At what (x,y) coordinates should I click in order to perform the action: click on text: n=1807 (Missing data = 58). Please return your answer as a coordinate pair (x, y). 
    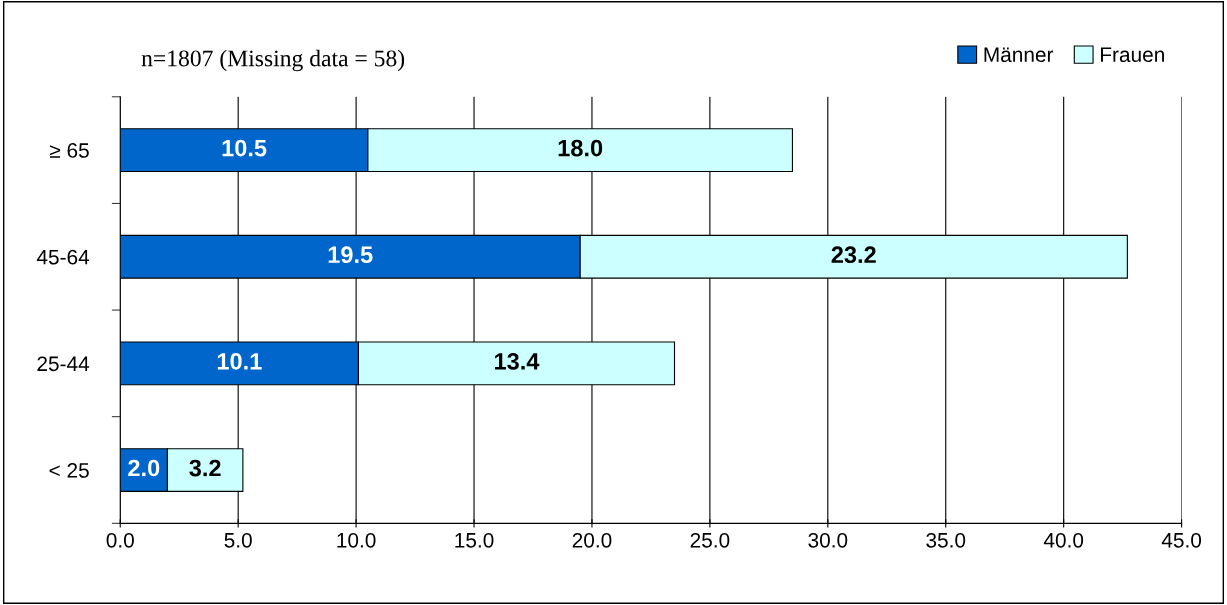
    Looking at the image, I should click on (273, 60).